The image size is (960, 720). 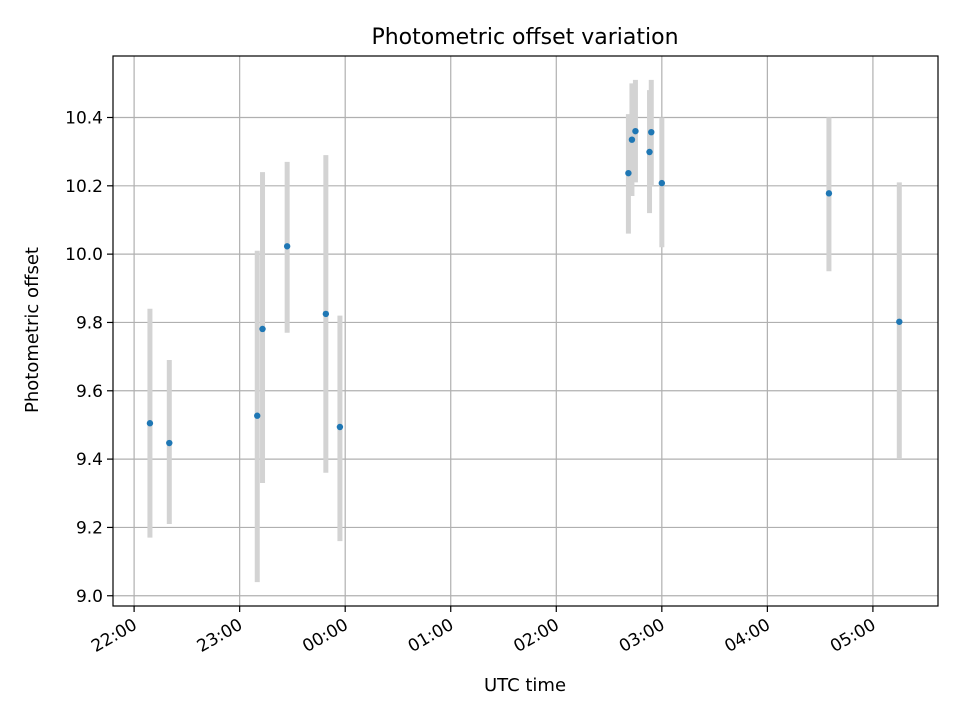 What do you see at coordinates (525, 685) in the screenshot?
I see `x-axis-label: UTC time` at bounding box center [525, 685].